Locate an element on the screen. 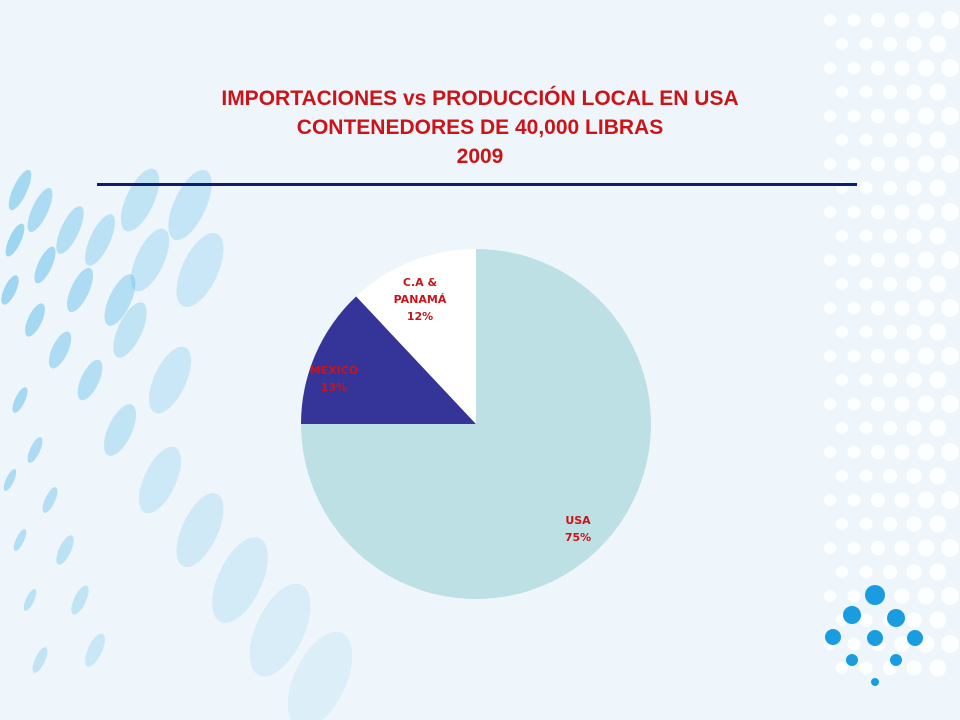 The width and height of the screenshot is (960, 720). slice-name-label: PANAMÁ is located at coordinates (420, 299).